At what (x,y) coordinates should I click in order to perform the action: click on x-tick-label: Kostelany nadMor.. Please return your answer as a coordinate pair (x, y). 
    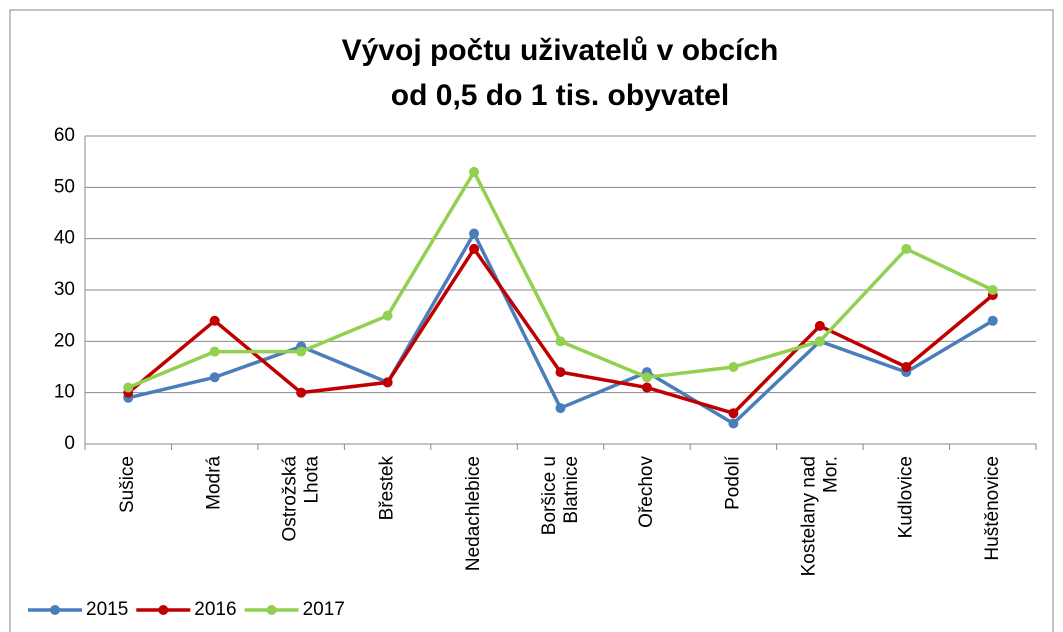
    Looking at the image, I should click on (819, 516).